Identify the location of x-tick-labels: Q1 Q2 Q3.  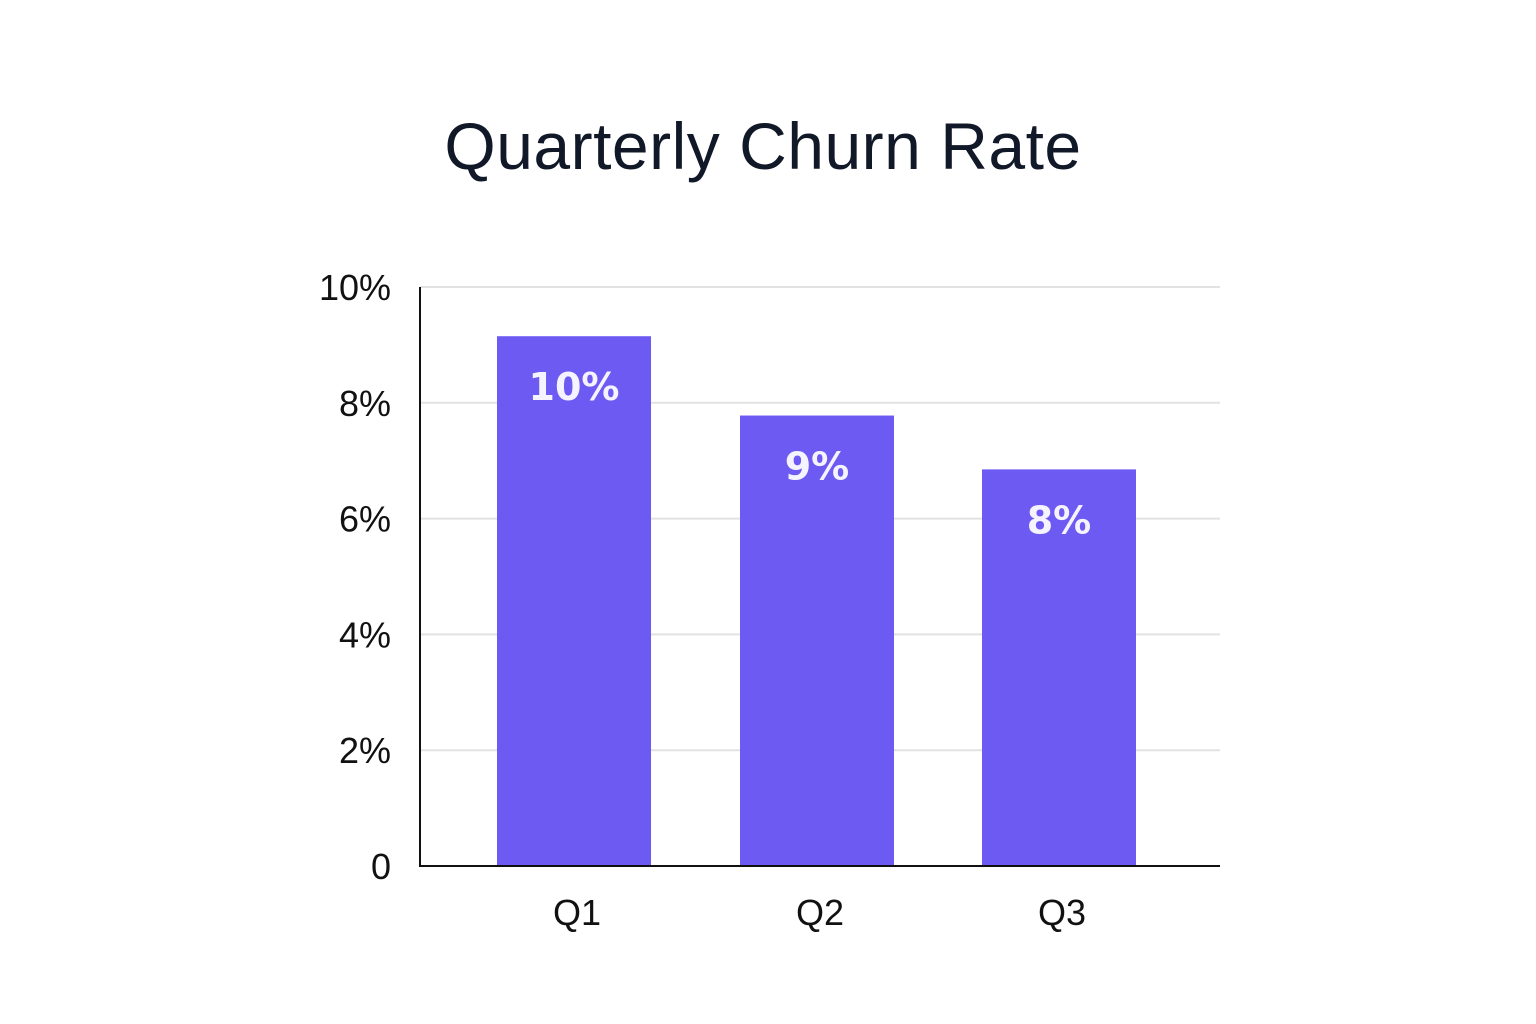
(819, 912).